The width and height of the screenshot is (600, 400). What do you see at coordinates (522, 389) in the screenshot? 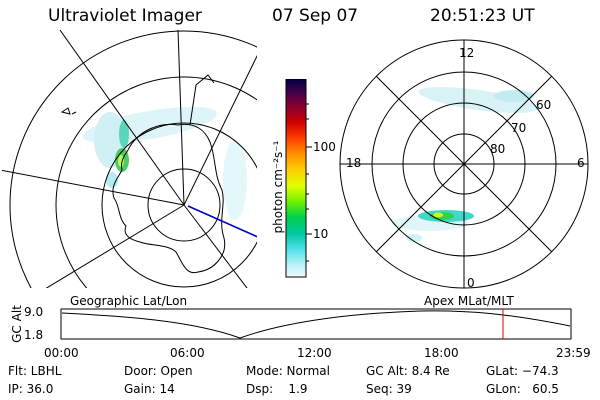
I see `status-glon: GLon: 60.5` at bounding box center [522, 389].